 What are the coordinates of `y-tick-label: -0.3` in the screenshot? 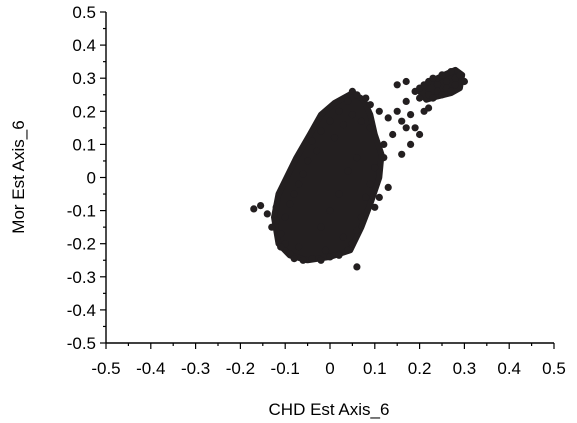 It's located at (81, 277).